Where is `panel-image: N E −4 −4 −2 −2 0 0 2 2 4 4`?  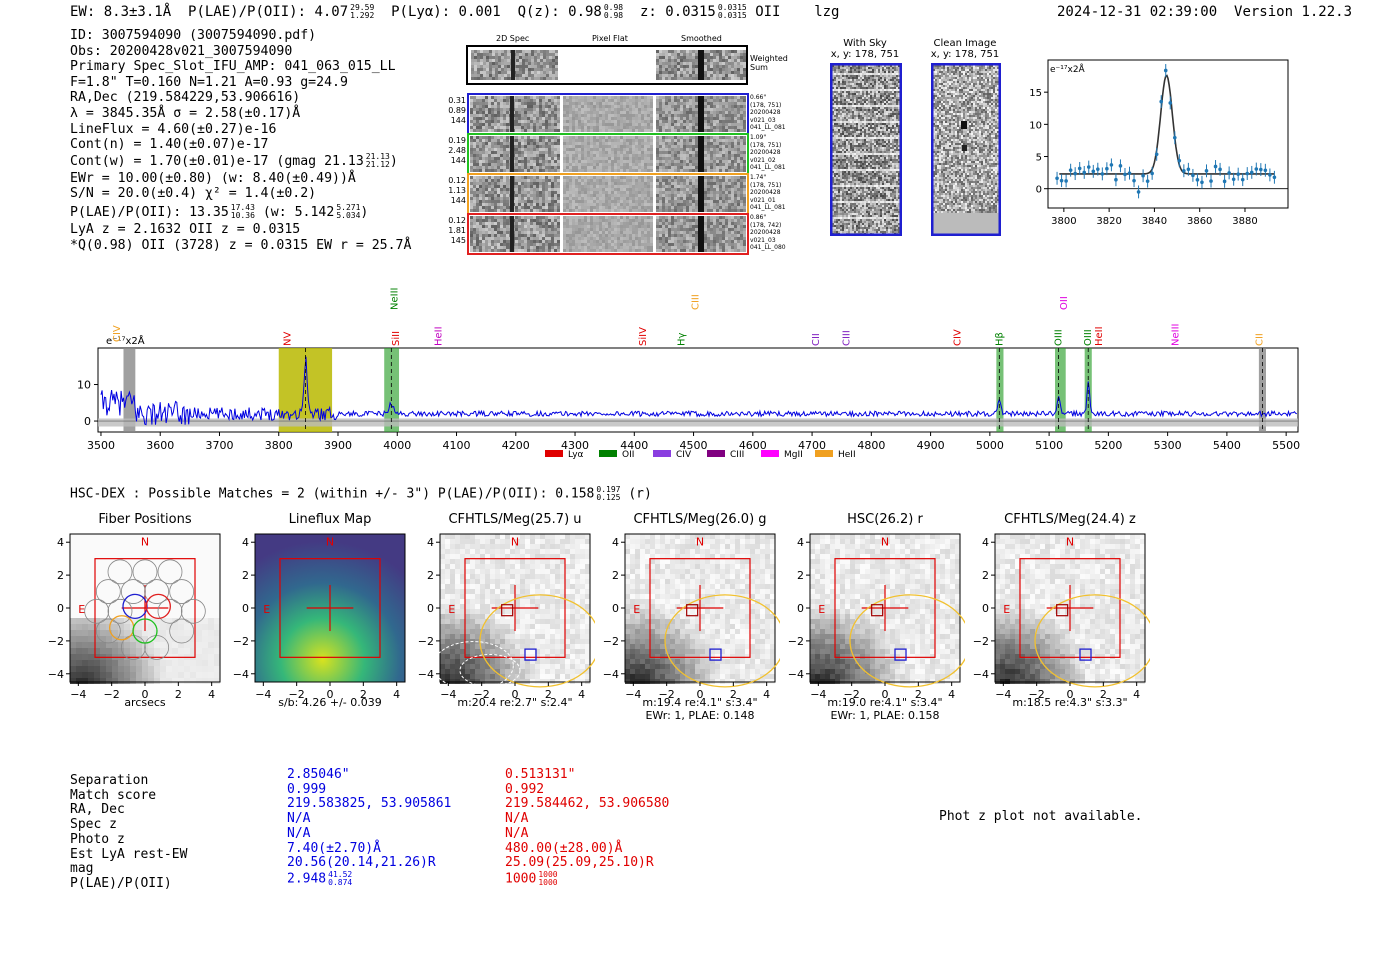
panel-image: N E −4 −4 −2 −2 0 0 2 2 4 4 is located at coordinates (506, 616).